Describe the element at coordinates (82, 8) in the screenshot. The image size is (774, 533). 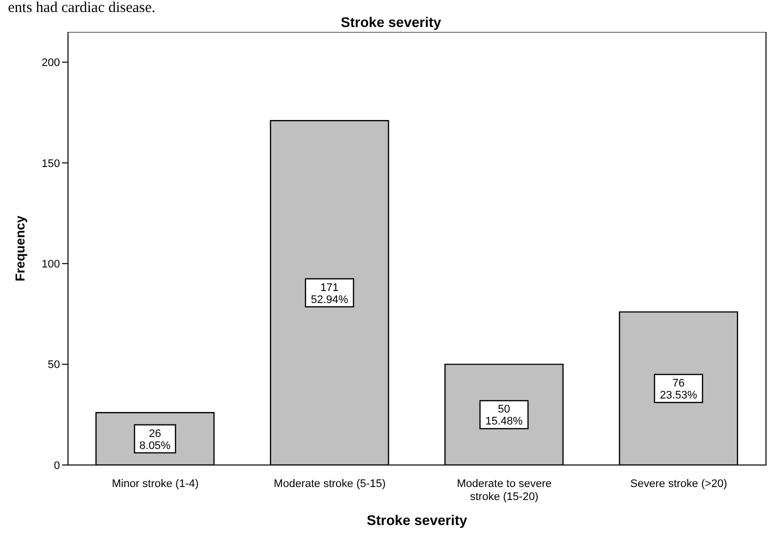
I see `text: ents had cardiac disease.` at that location.